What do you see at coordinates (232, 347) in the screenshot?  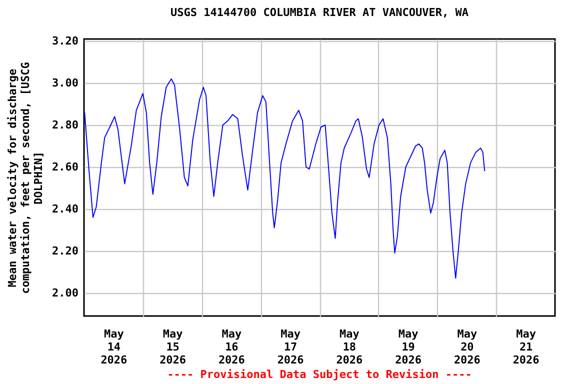 I see `x-tick-label: May 16 2026` at bounding box center [232, 347].